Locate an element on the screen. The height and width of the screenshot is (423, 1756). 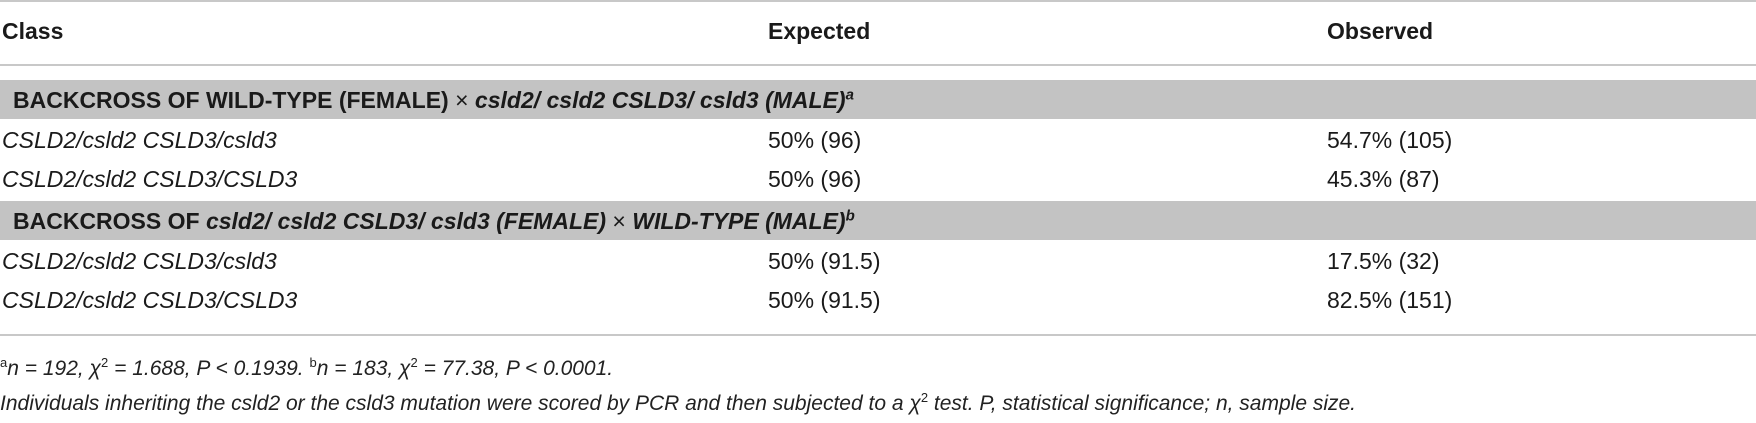
footnote-b-exp: 2 is located at coordinates (414, 362).